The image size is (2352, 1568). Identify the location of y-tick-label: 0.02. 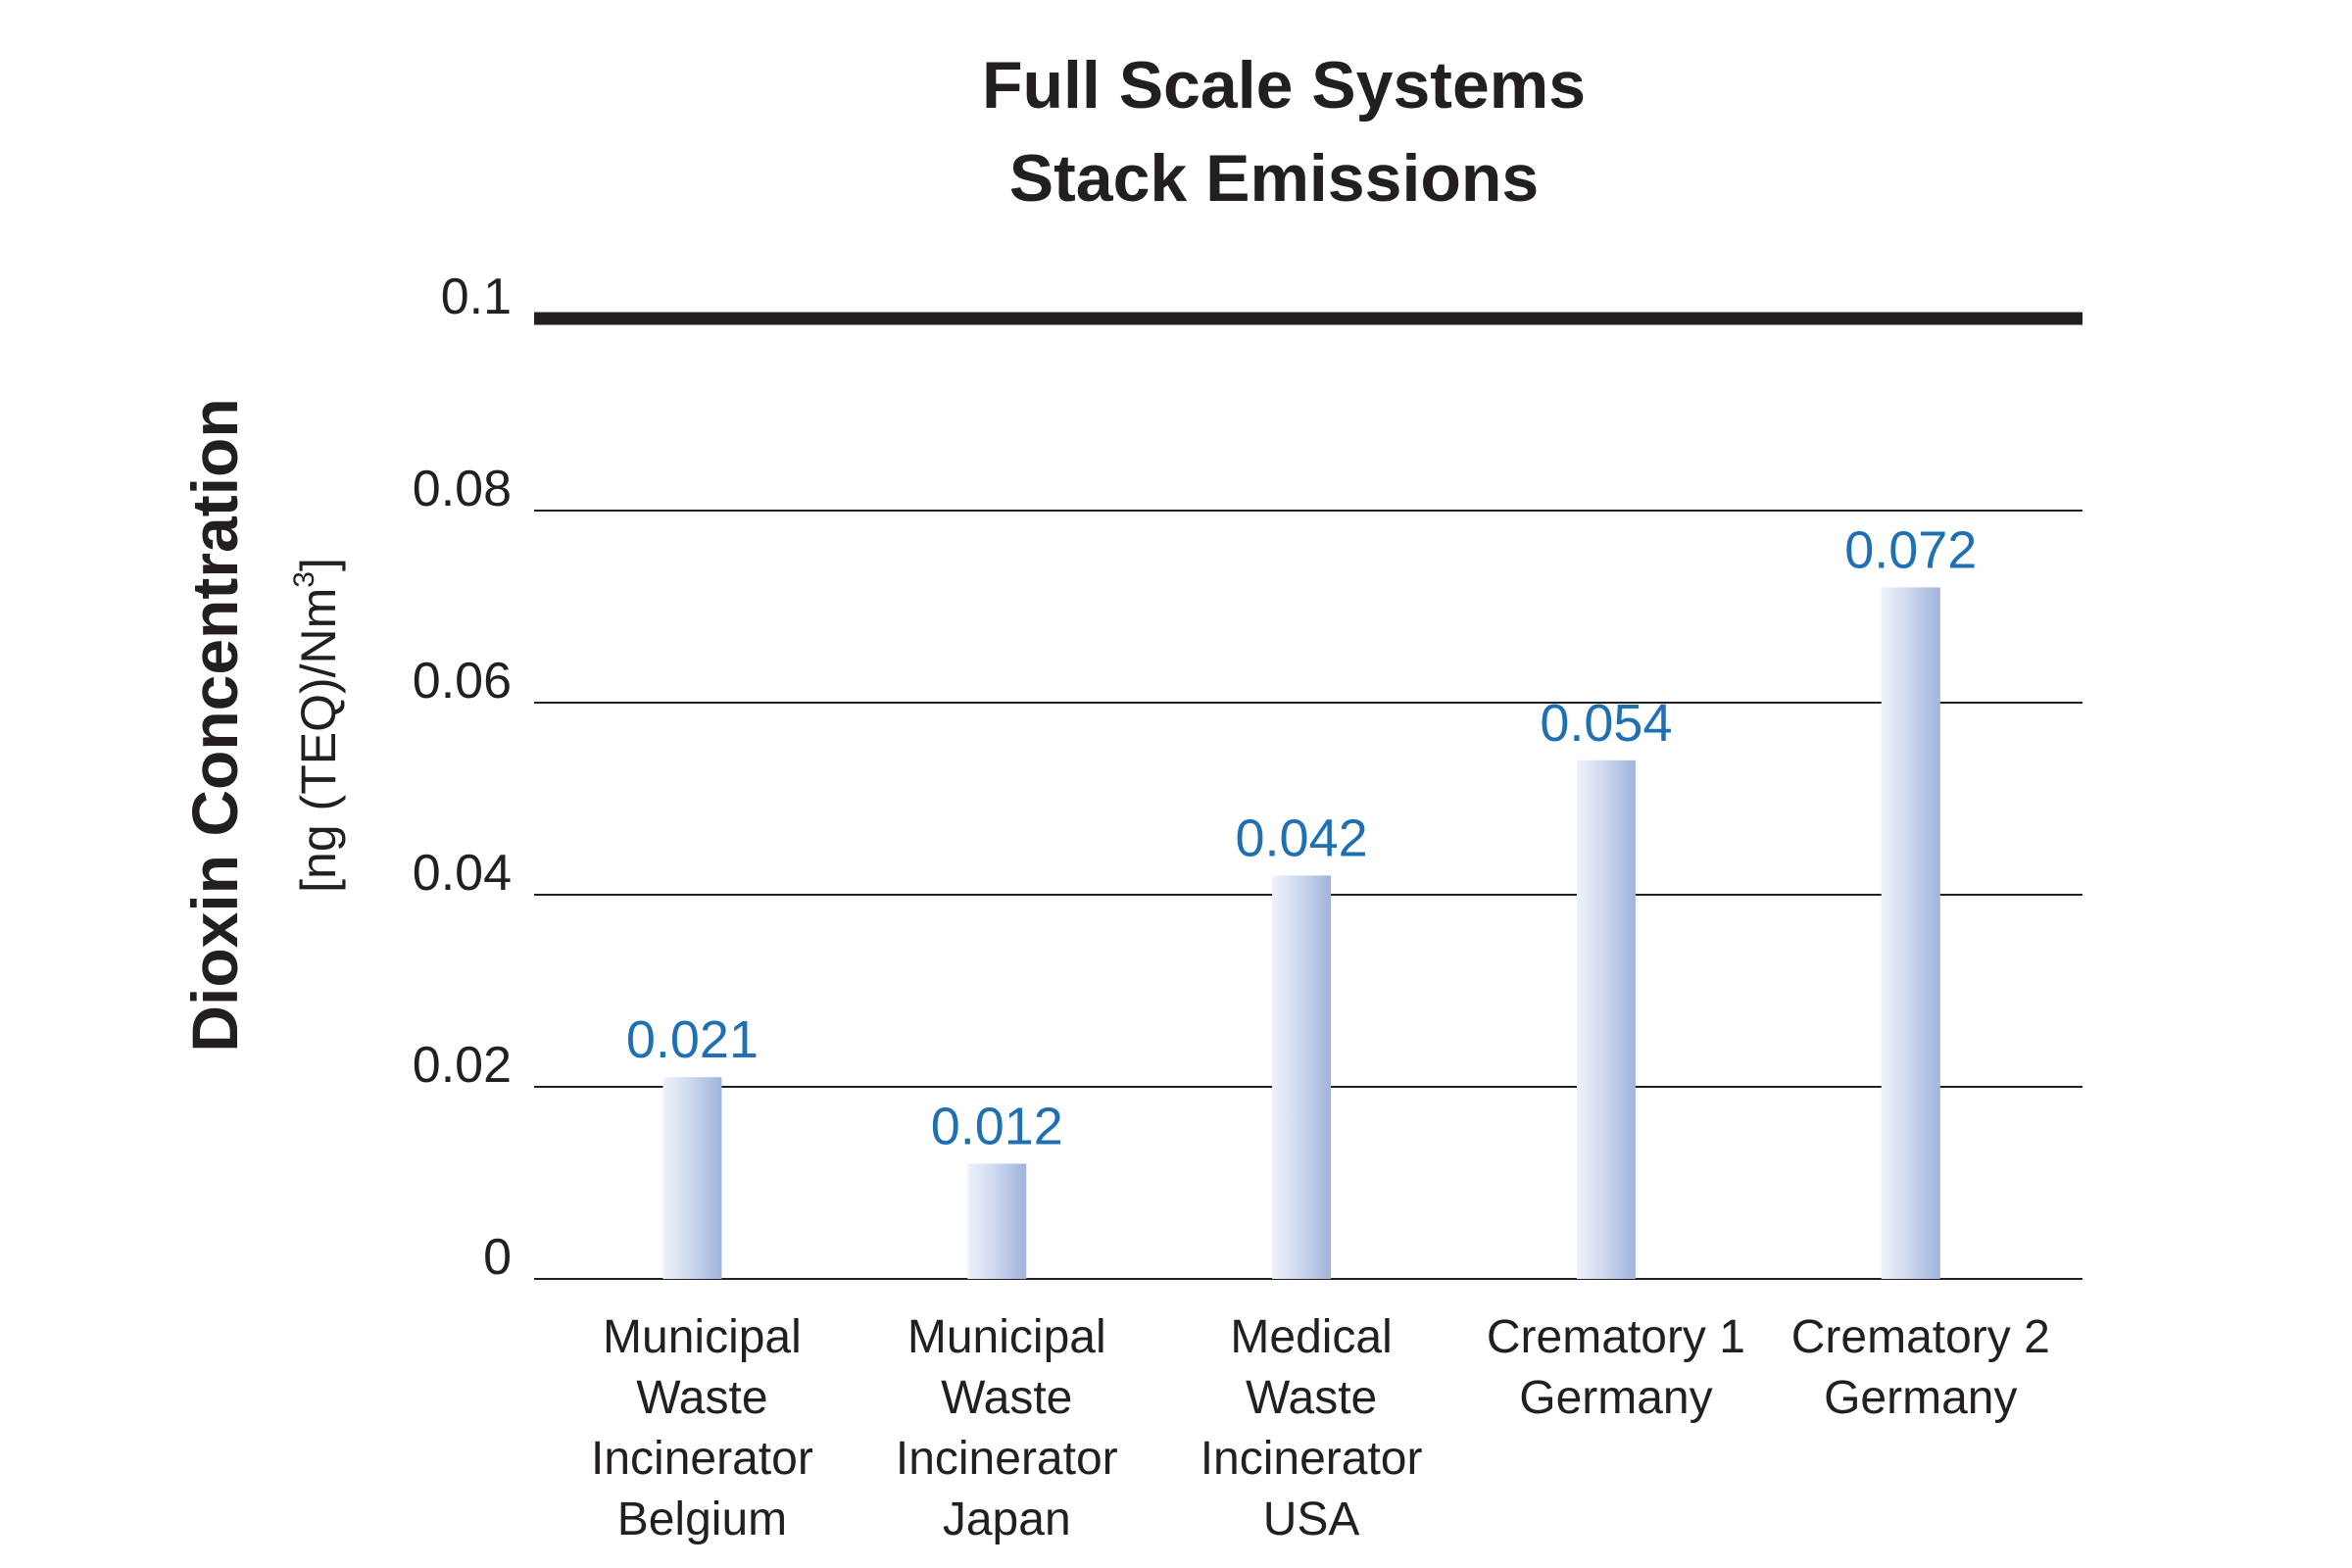
(462, 1065).